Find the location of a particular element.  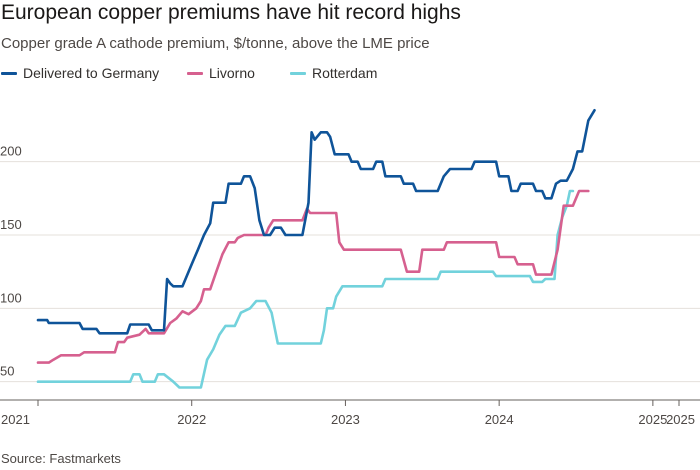

legend-item-rotterdam: Rotterdam is located at coordinates (333, 73).